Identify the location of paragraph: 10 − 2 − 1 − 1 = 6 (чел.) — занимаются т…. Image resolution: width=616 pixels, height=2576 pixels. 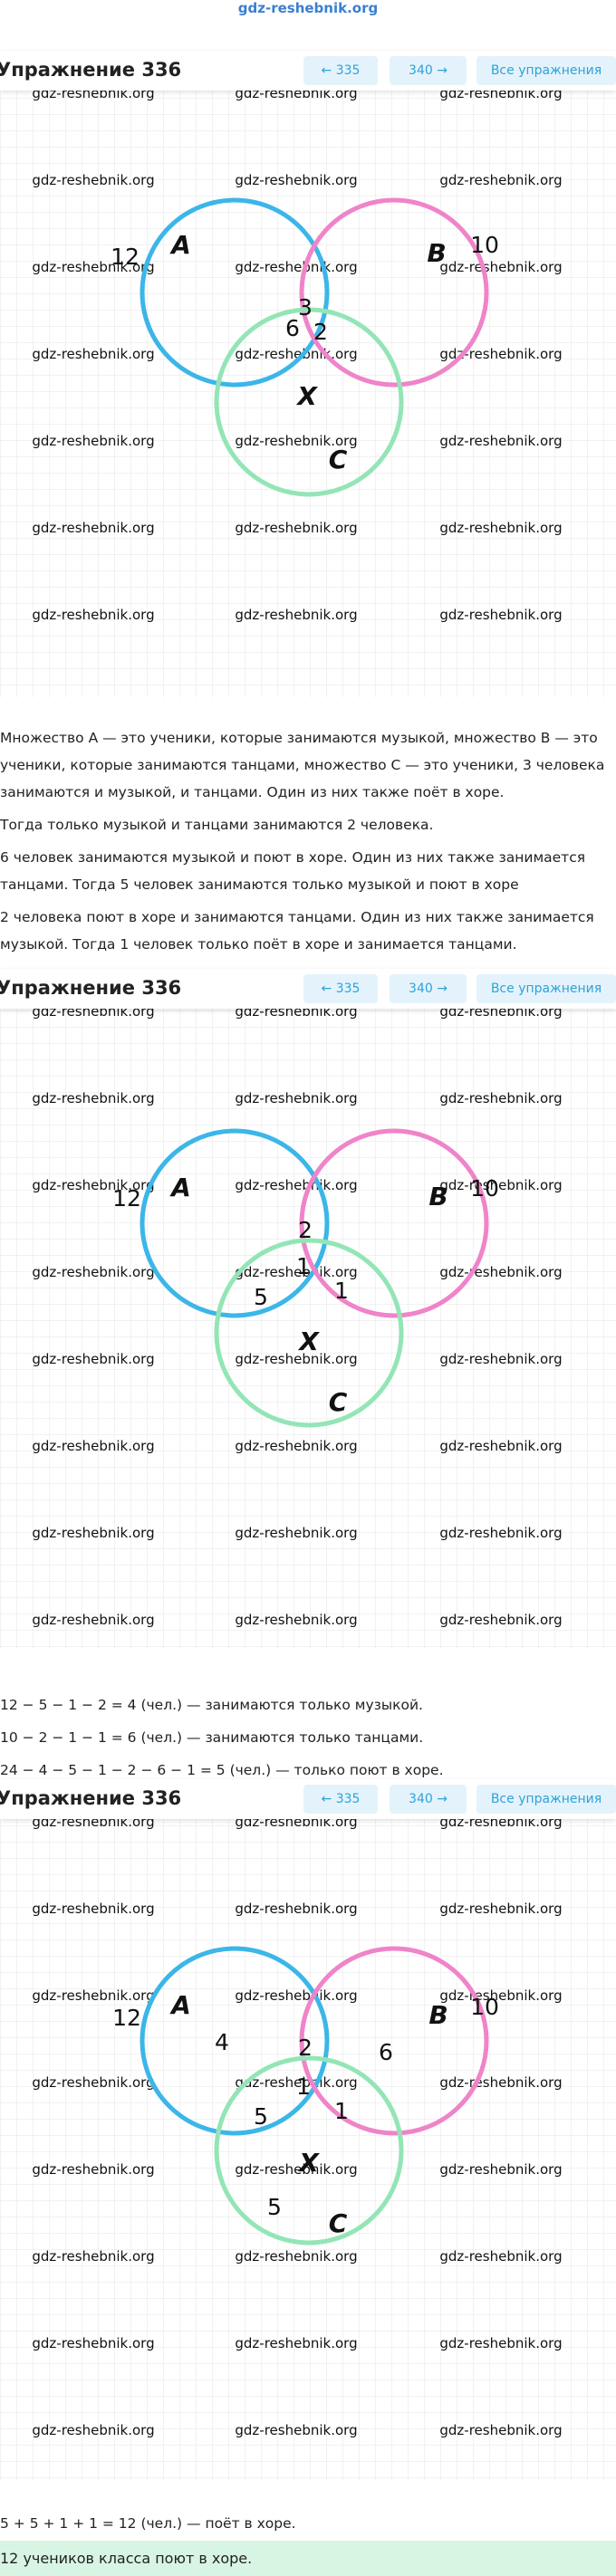
(212, 1737).